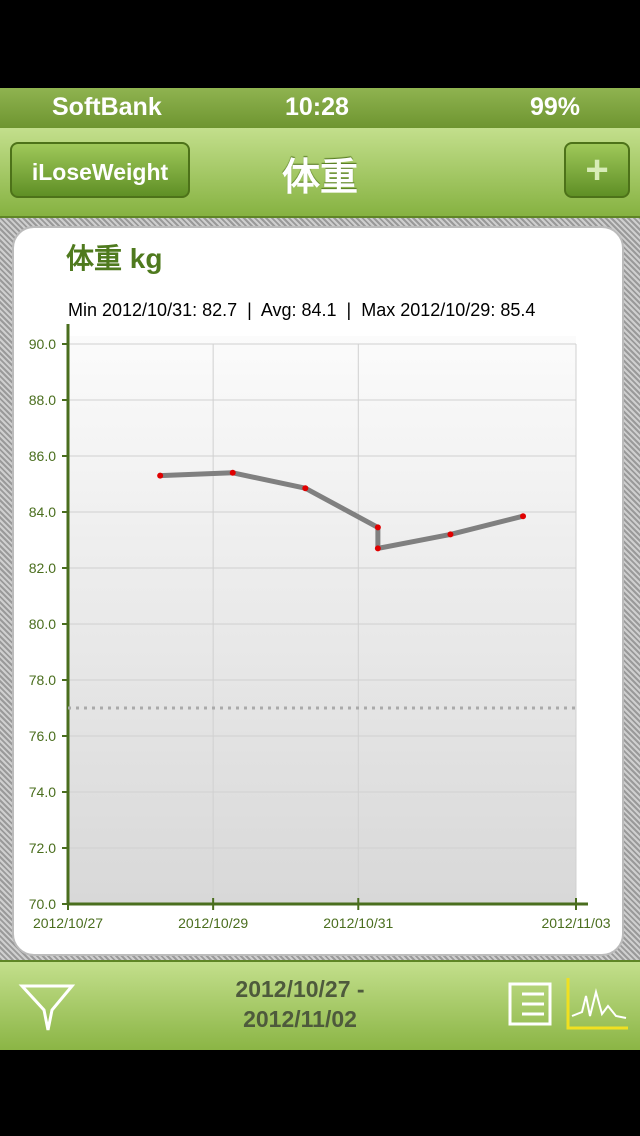 This screenshot has height=1136, width=640. I want to click on y-tick-label: 74.0, so click(42, 792).